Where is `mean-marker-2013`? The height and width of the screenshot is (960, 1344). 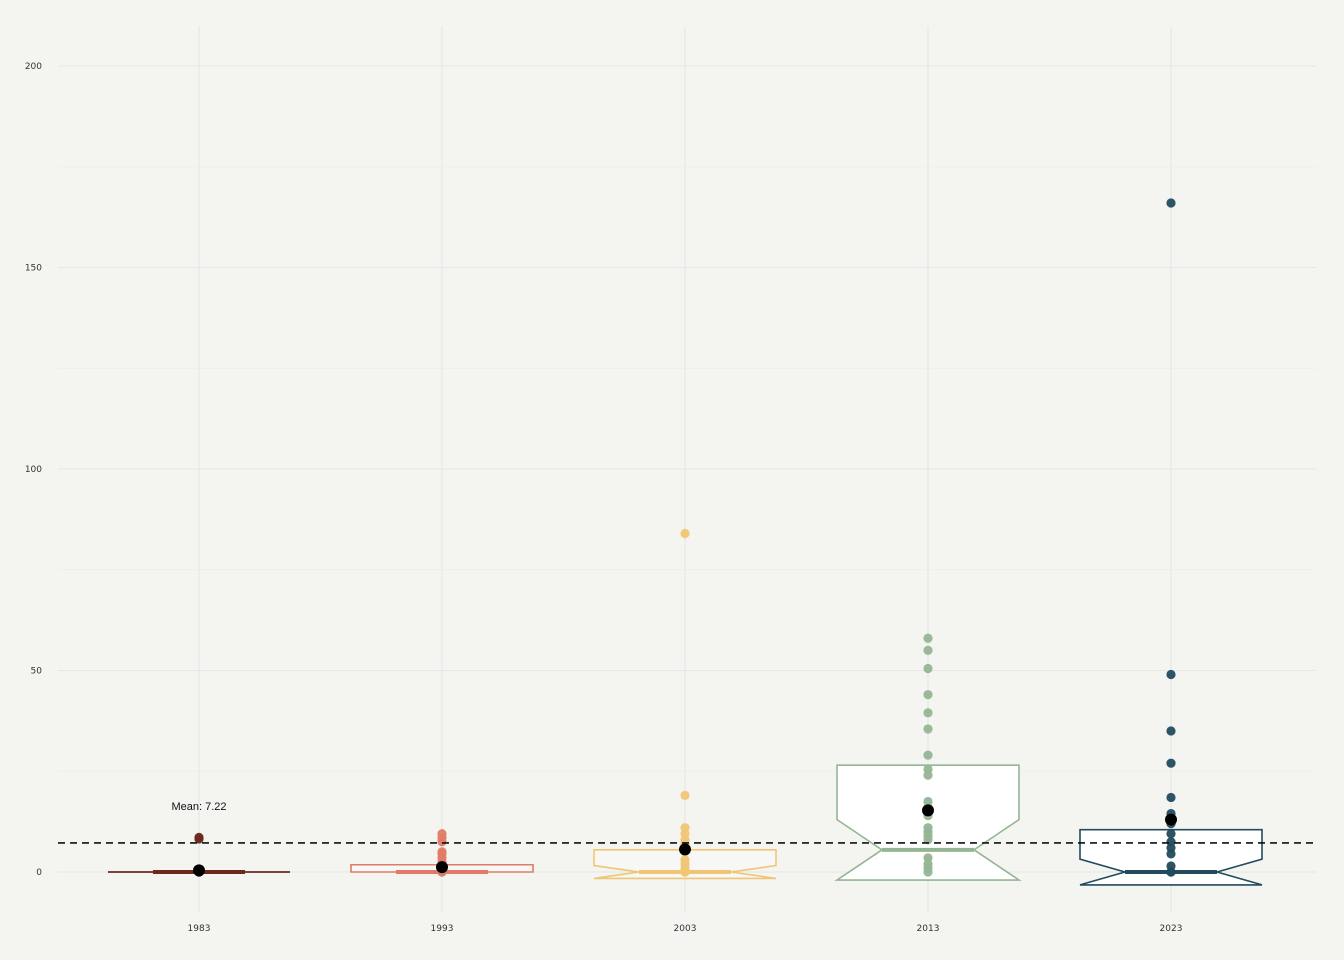
mean-marker-2013 is located at coordinates (928, 810).